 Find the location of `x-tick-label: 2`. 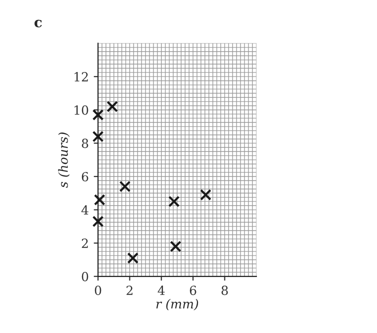

x-tick-label: 2 is located at coordinates (129, 290).